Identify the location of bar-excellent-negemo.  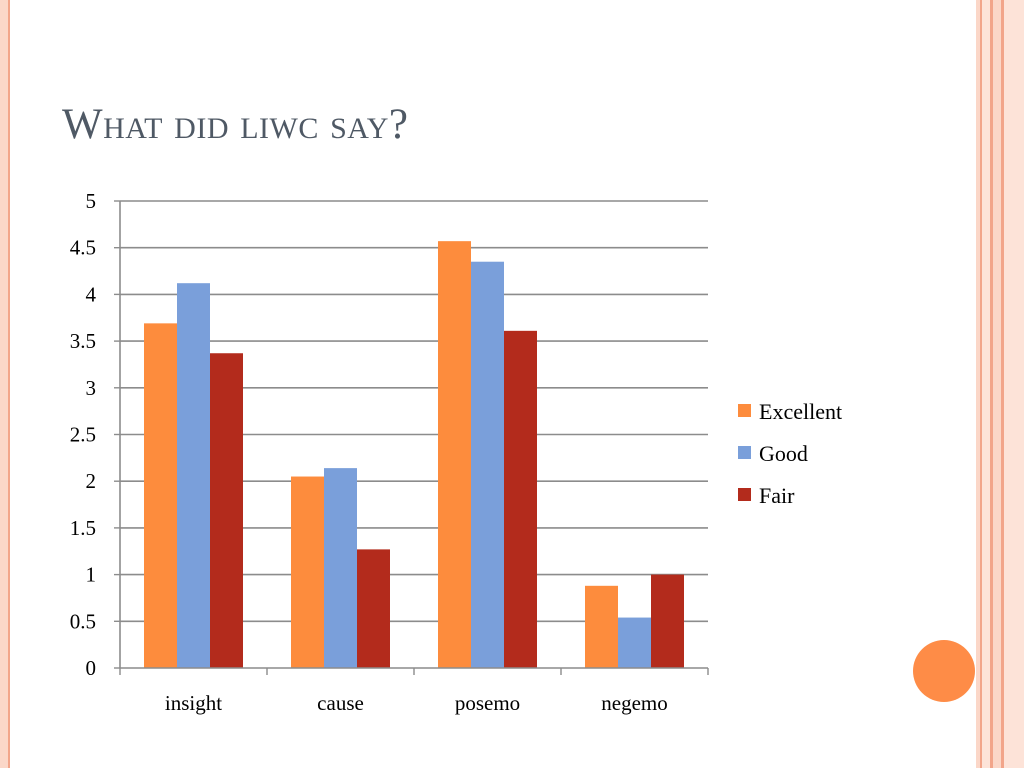
(601, 626).